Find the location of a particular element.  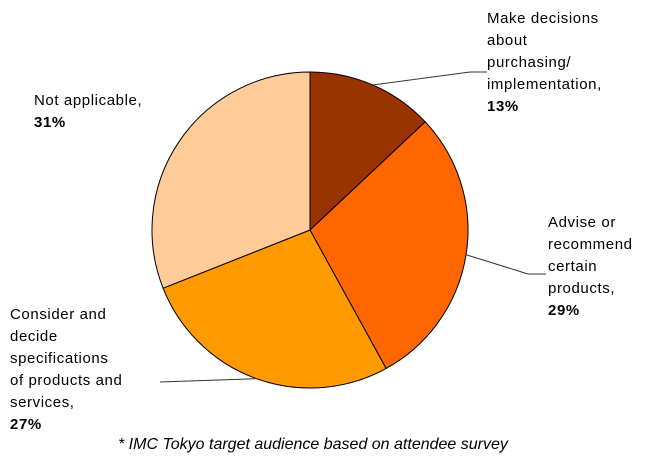

slice-label-advise-name: Advise or recommend certain products, is located at coordinates (590, 256).